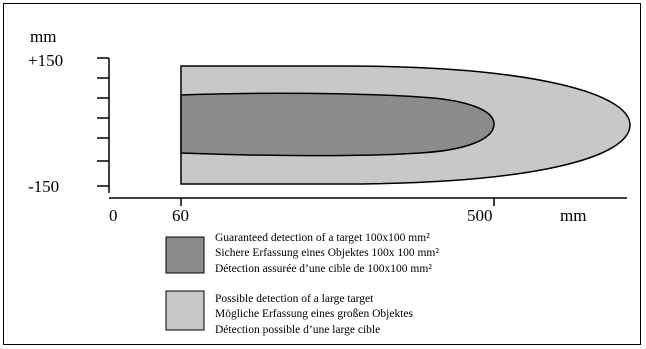 This screenshot has height=349, width=646. I want to click on legend-swatch-guaranteed, so click(185, 255).